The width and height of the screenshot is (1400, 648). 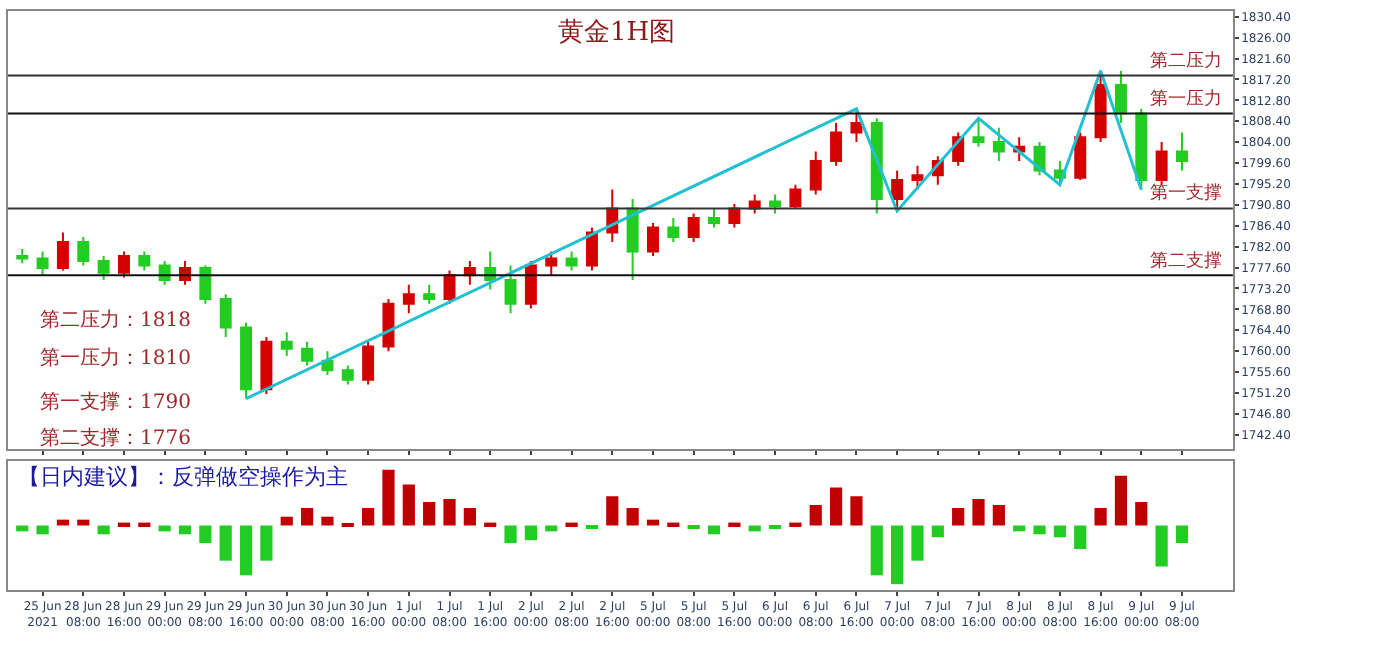 What do you see at coordinates (115, 358) in the screenshot?
I see `annotation: 第一压力：1810` at bounding box center [115, 358].